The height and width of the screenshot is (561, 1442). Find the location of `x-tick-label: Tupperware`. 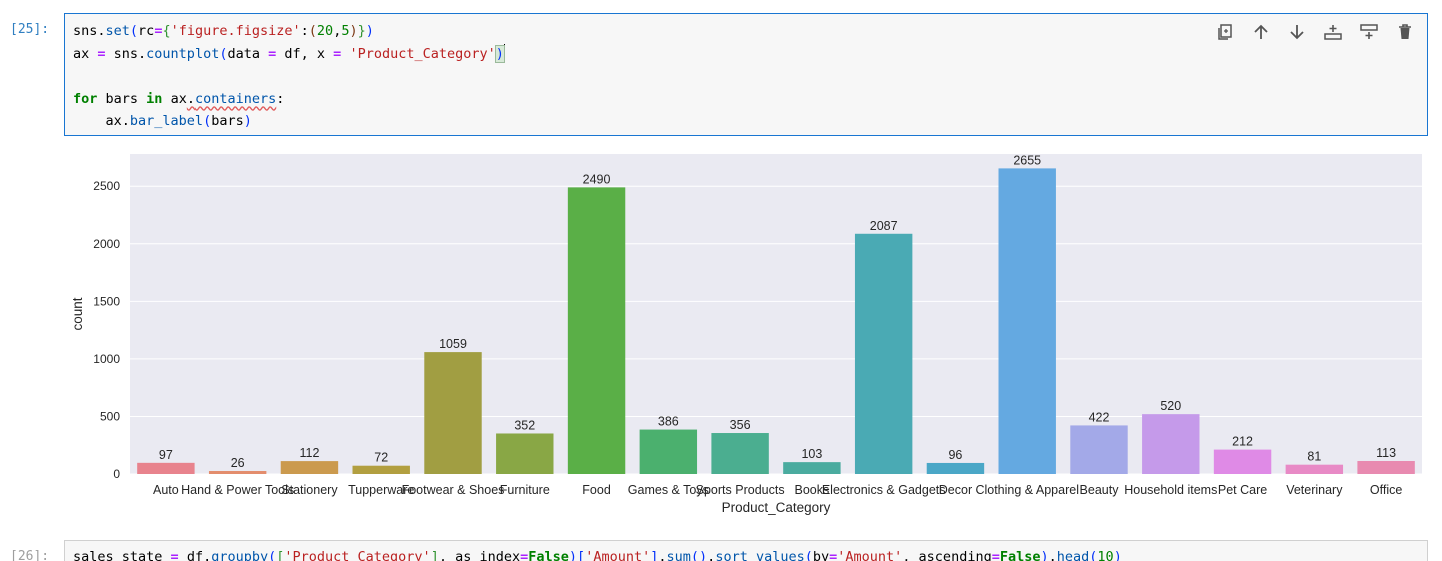

x-tick-label: Tupperware is located at coordinates (381, 490).